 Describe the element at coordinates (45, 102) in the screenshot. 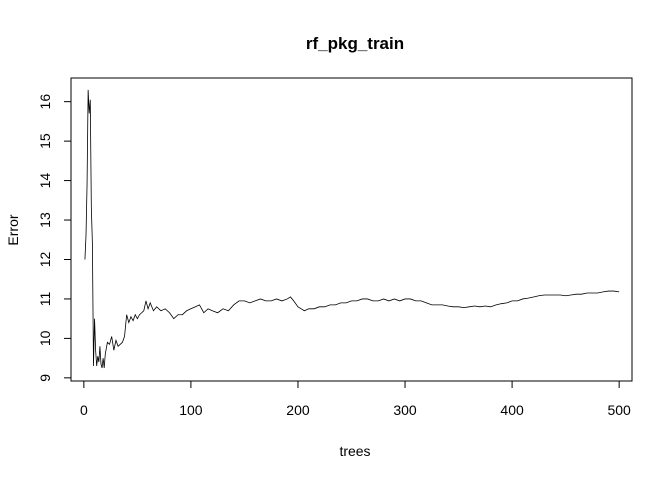

I see `y-tick-label: 16` at that location.